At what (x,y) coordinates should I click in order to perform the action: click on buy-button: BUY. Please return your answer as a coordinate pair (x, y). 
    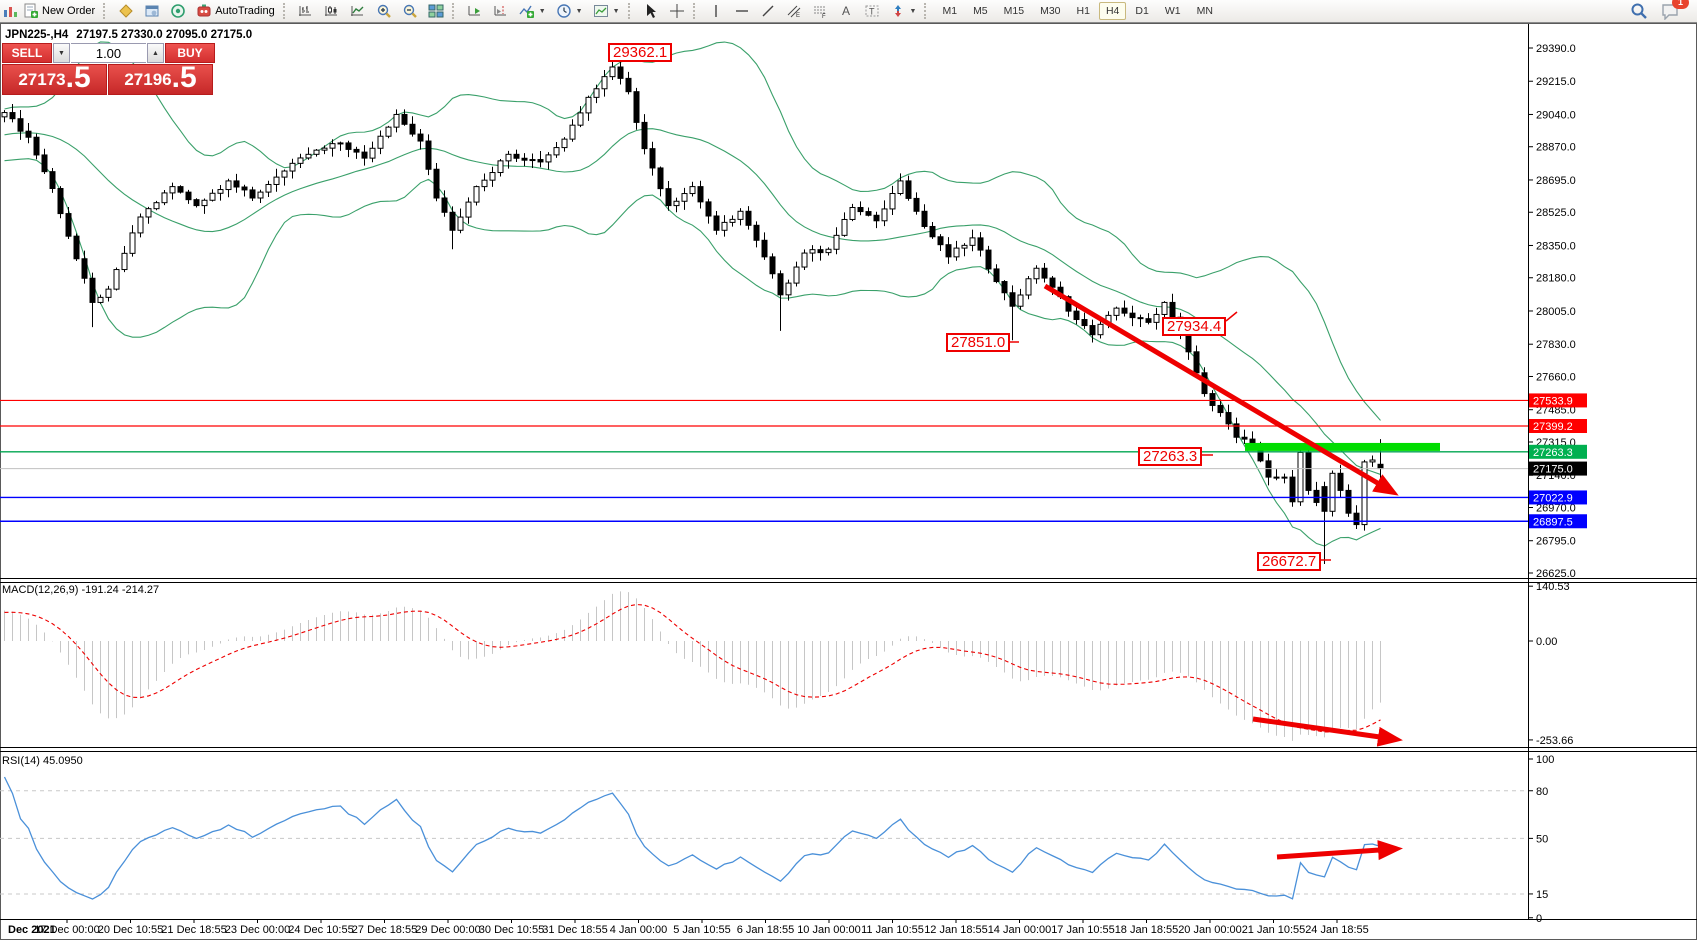
    Looking at the image, I should click on (190, 53).